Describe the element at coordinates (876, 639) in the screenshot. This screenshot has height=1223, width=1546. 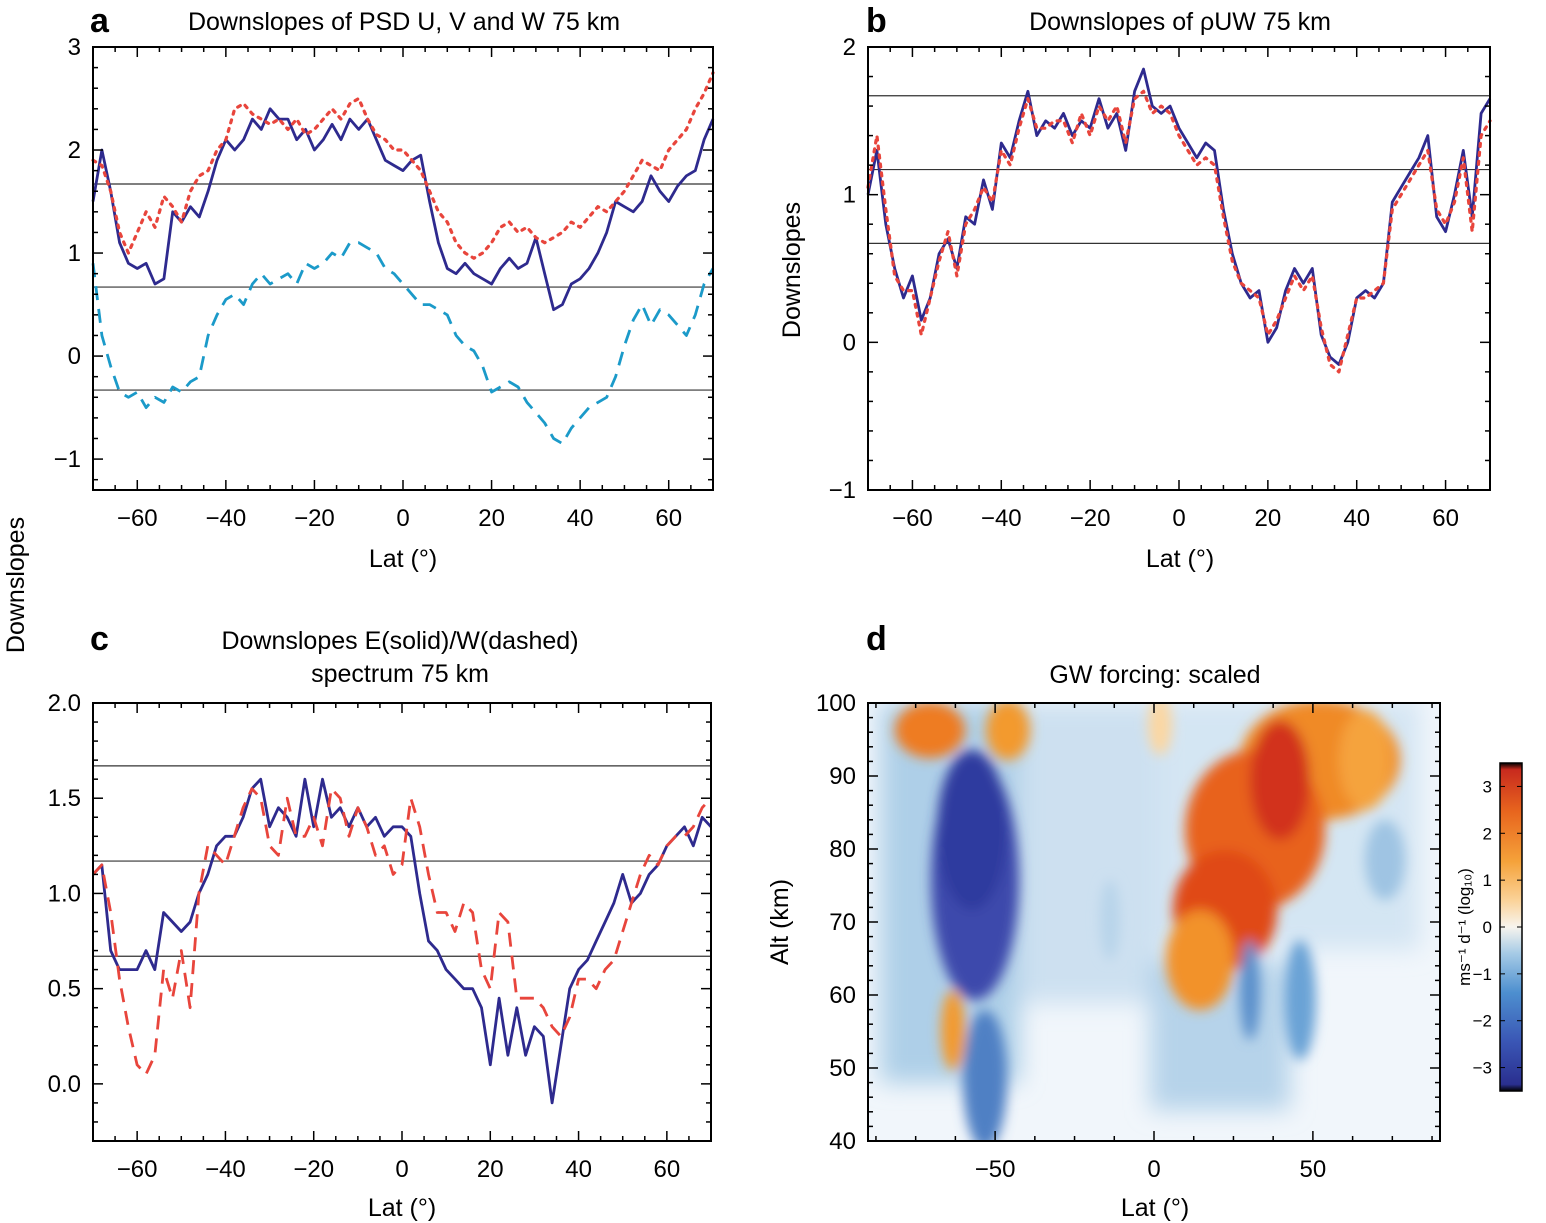
I see `panel-letter-d: d` at that location.